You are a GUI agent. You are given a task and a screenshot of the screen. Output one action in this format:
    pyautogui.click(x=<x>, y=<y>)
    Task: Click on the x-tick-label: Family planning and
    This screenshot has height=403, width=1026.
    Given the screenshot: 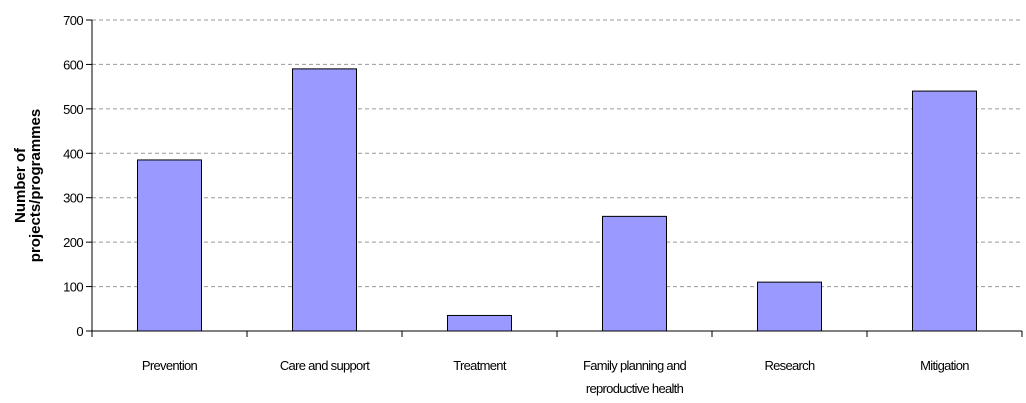 What is the action you would take?
    pyautogui.click(x=635, y=365)
    